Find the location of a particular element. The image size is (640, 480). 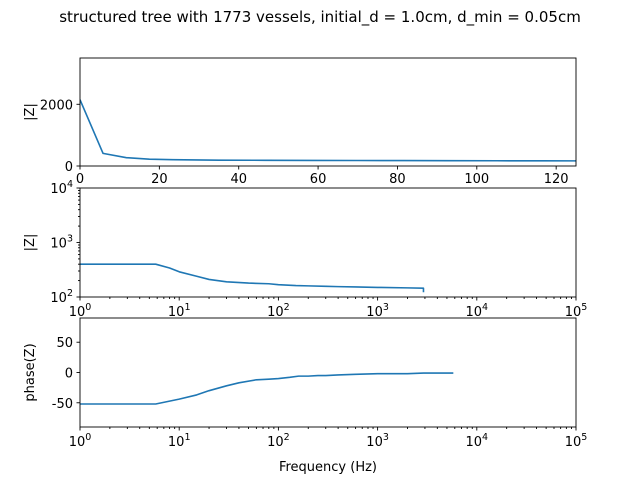

y-tick-label: 10³ is located at coordinates (61, 243).